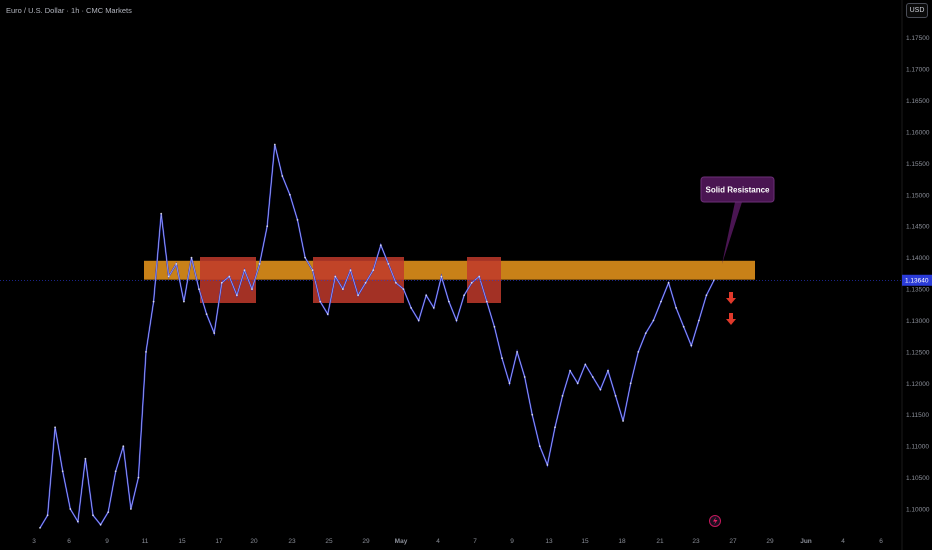 The width and height of the screenshot is (932, 550). What do you see at coordinates (918, 478) in the screenshot?
I see `y-tick-label: 1.10500` at bounding box center [918, 478].